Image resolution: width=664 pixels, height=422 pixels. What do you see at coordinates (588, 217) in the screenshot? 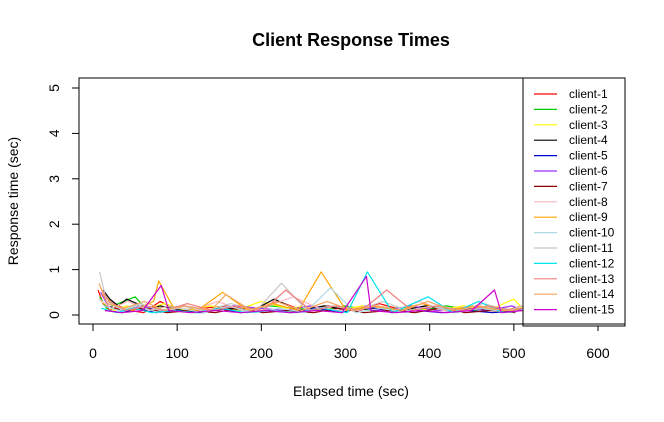
I see `legend-label: client-9` at bounding box center [588, 217].